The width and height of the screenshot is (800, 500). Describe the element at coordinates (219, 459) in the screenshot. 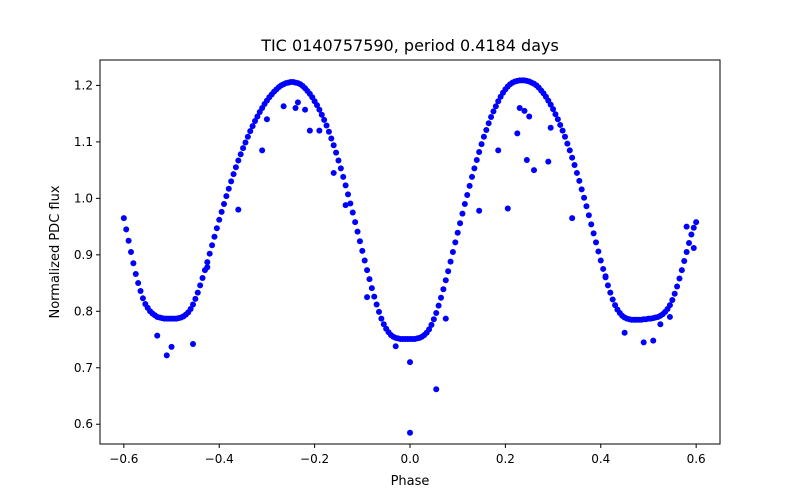

I see `x-tick-label: −0.4` at that location.